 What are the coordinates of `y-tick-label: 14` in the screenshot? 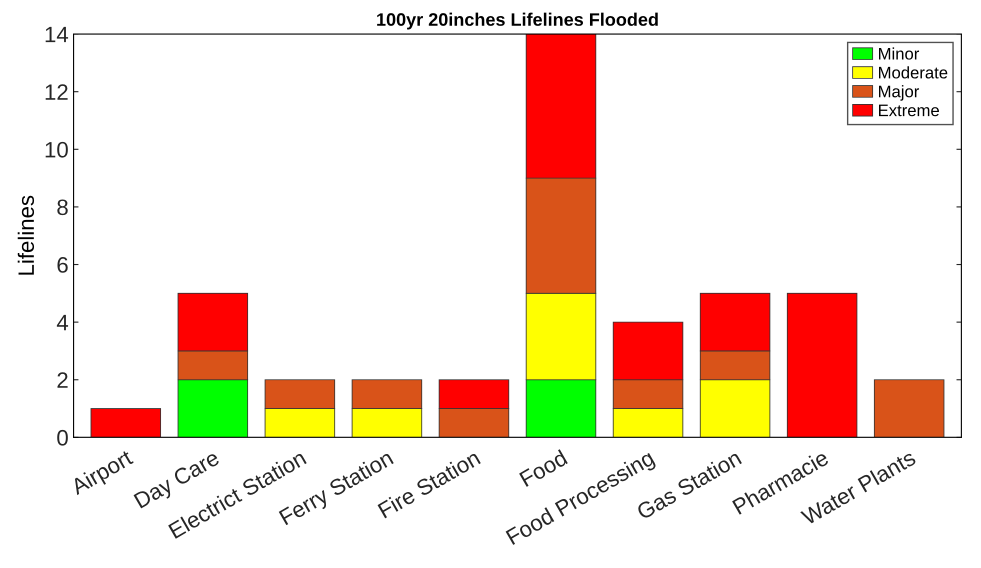 It's located at (57, 34).